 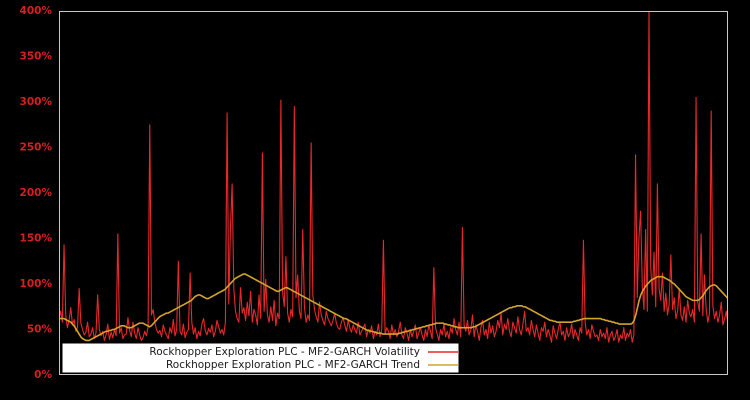 I want to click on legend-background, so click(x=260, y=358).